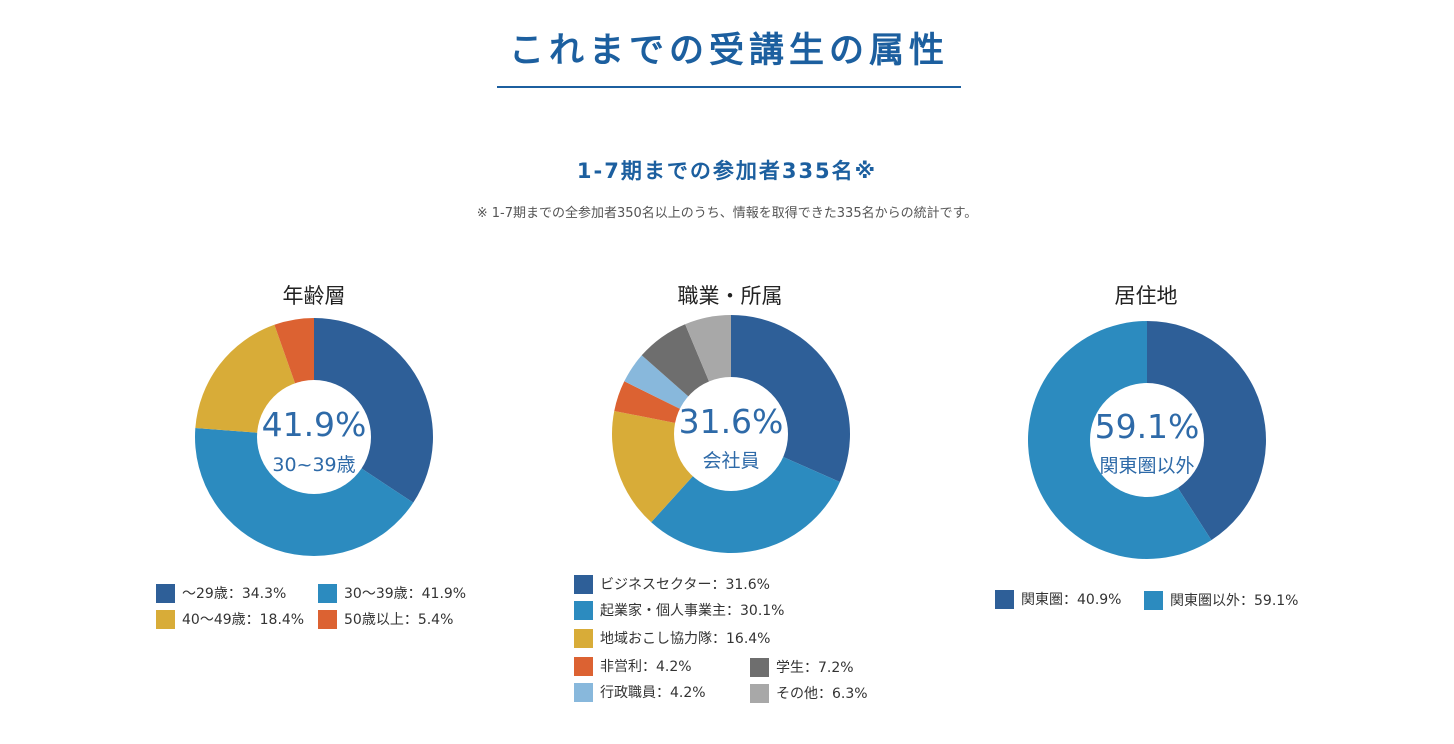 This screenshot has width=1454, height=744. I want to click on legend-item-business-sector: ビジネスセクター：31.6%, so click(672, 584).